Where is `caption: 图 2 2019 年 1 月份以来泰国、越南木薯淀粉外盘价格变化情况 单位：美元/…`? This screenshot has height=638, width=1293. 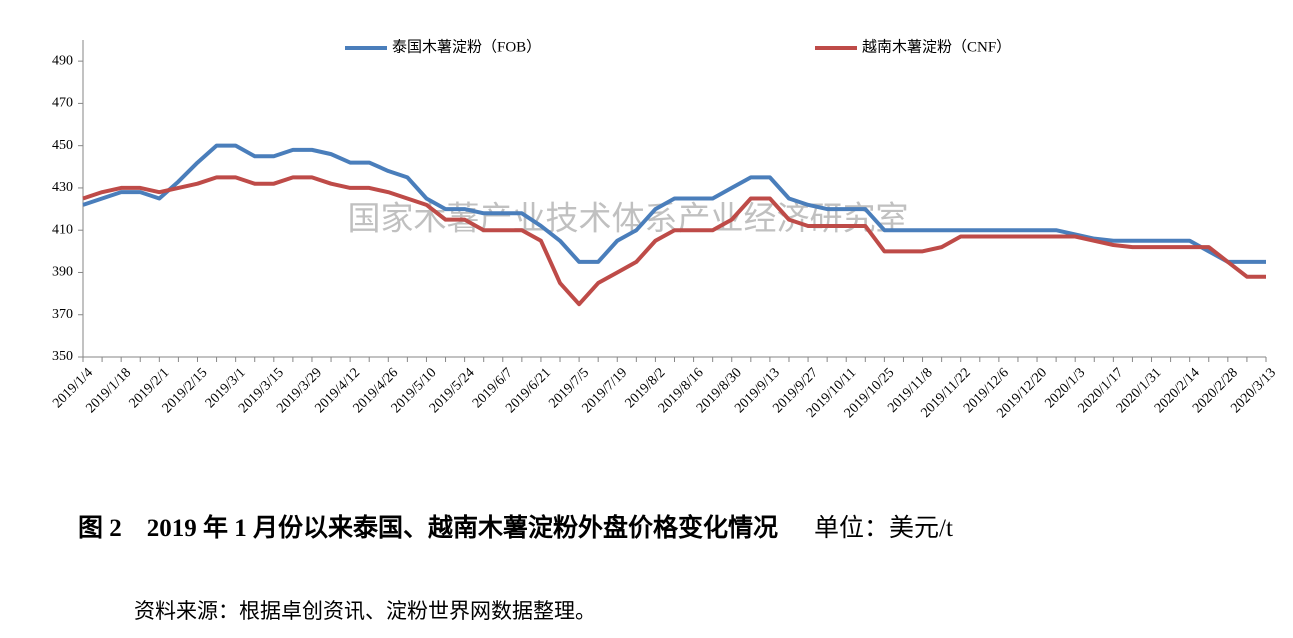
caption: 图 2 2019 年 1 月份以来泰国、越南木薯淀粉外盘价格变化情况 单位：美元/… is located at coordinates (515, 526).